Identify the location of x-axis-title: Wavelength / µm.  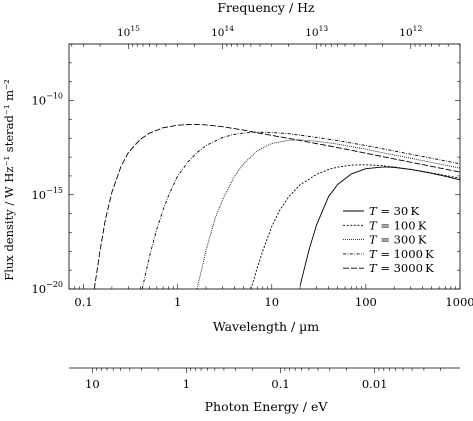
(266, 326).